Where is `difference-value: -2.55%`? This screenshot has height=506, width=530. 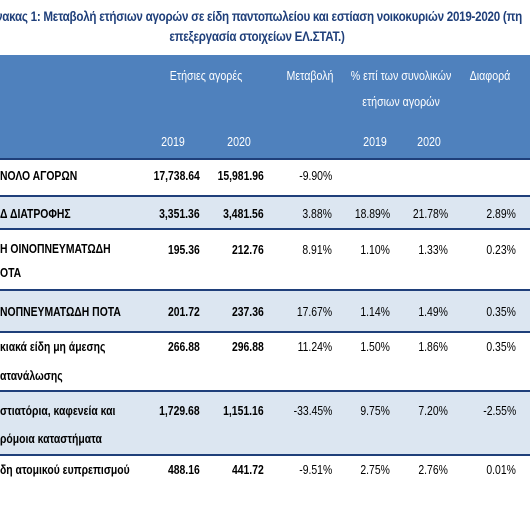
difference-value: -2.55% is located at coordinates (499, 410).